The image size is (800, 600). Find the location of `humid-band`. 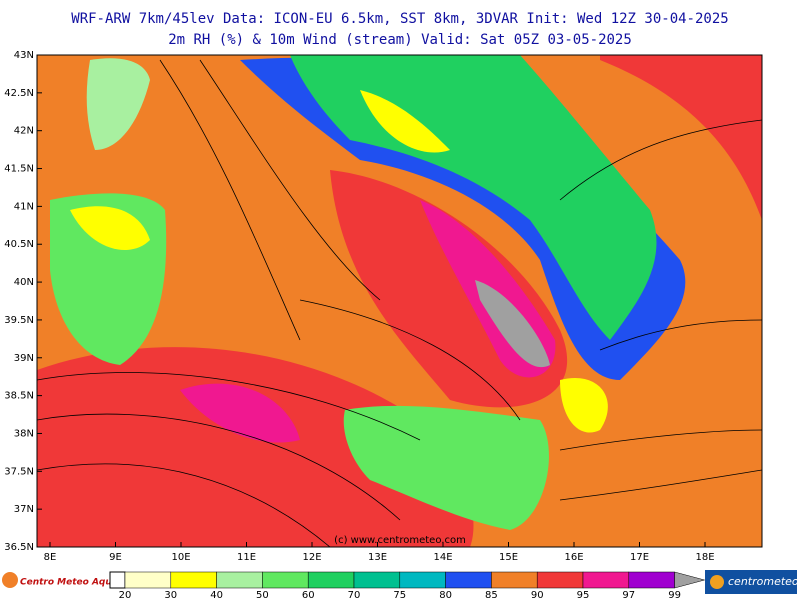

humid-band is located at coordinates (681, 137).